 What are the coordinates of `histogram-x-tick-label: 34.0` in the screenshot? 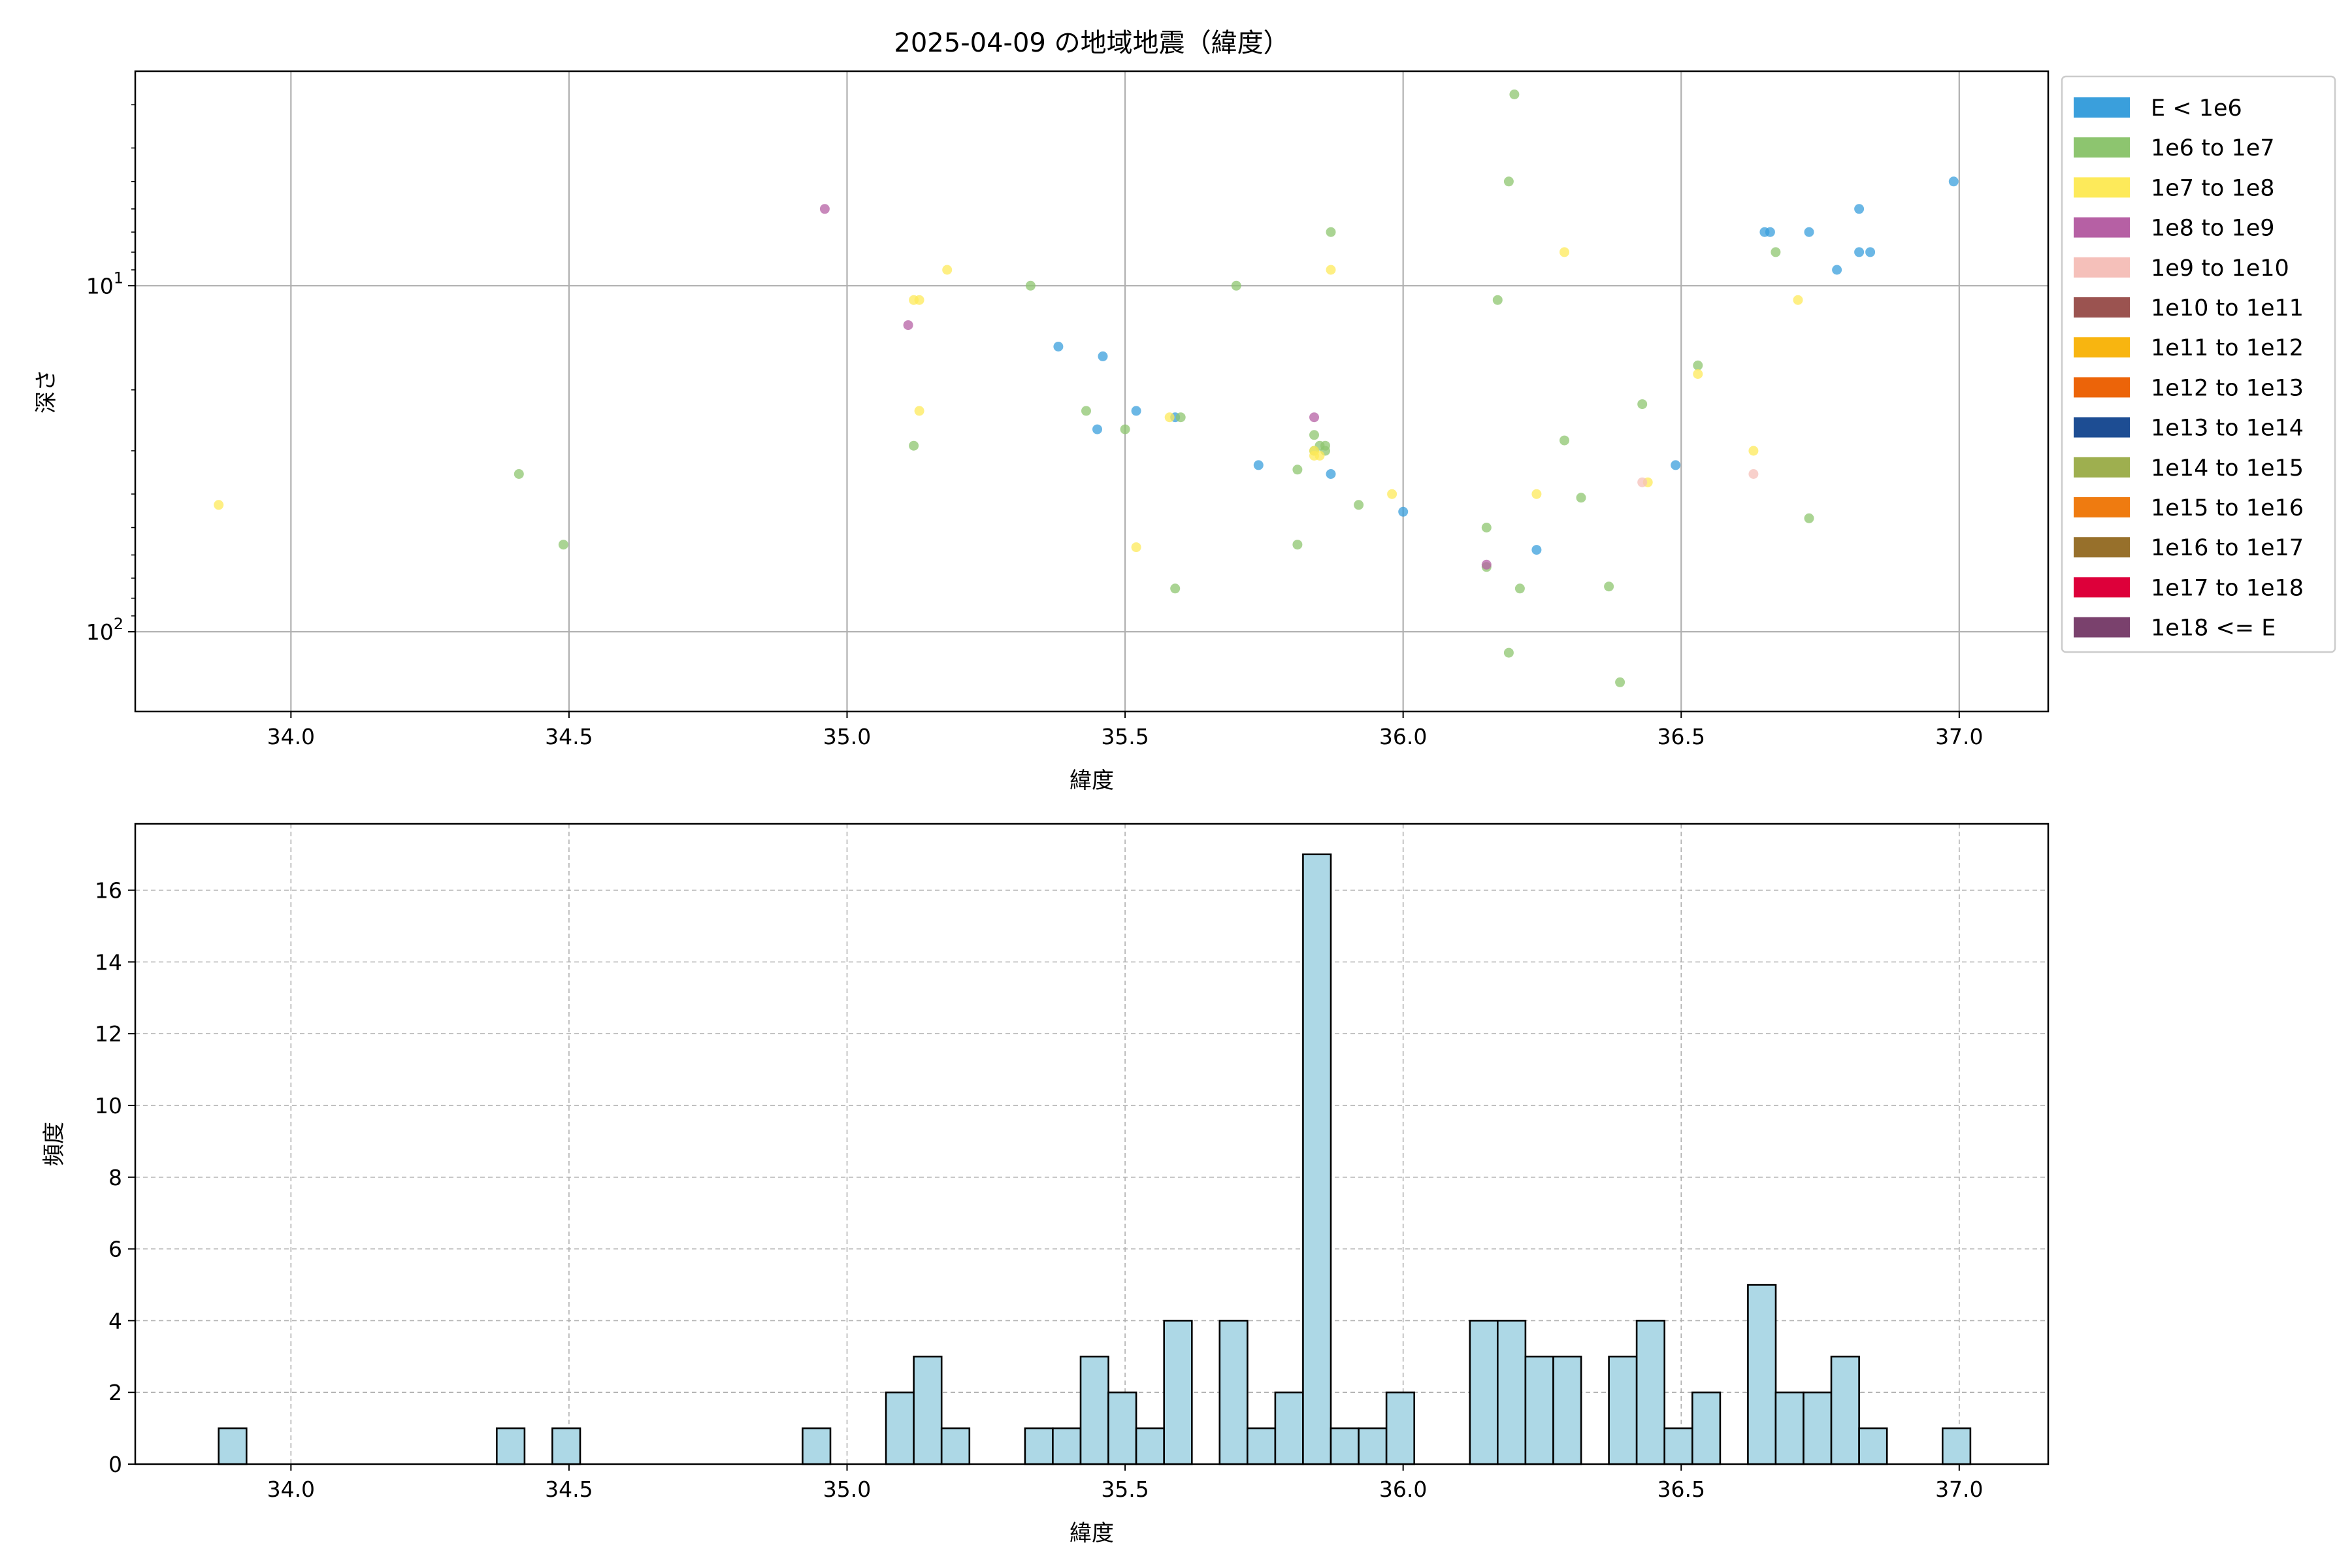 It's located at (291, 1489).